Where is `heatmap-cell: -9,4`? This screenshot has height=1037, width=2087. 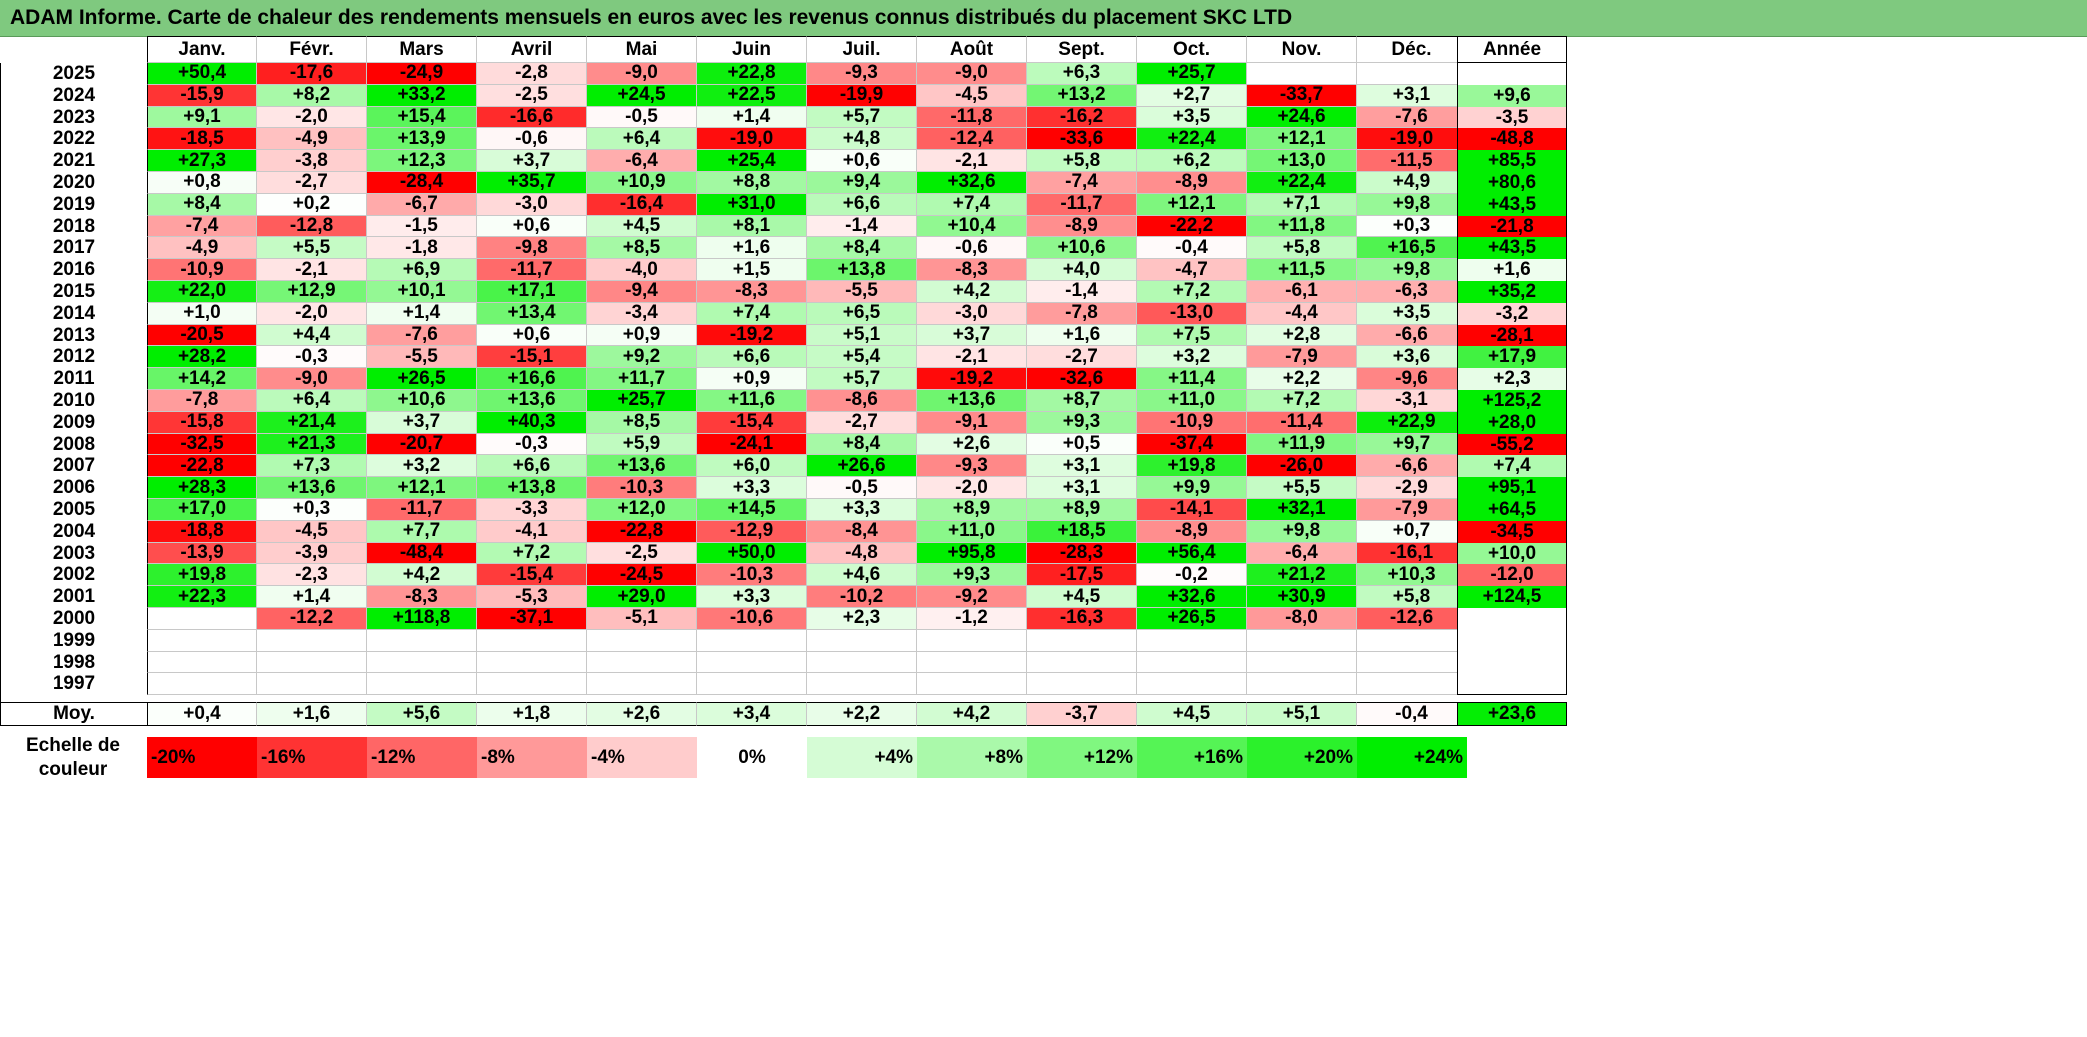
heatmap-cell: -9,4 is located at coordinates (642, 291).